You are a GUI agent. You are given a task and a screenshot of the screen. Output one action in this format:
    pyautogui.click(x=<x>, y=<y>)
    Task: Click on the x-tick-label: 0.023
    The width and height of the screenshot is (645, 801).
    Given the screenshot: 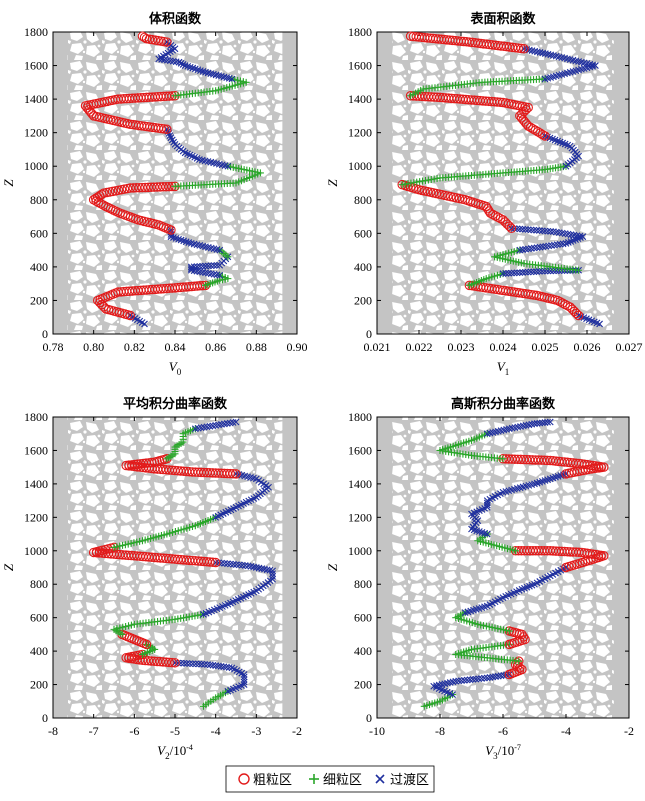 What is the action you would take?
    pyautogui.click(x=461, y=347)
    